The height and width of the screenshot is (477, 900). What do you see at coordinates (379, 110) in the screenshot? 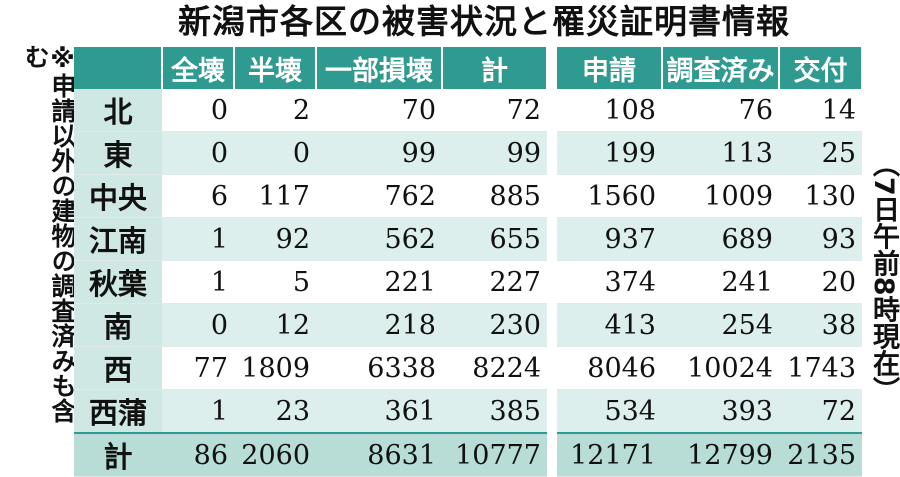
I see `table-cell: 70` at bounding box center [379, 110].